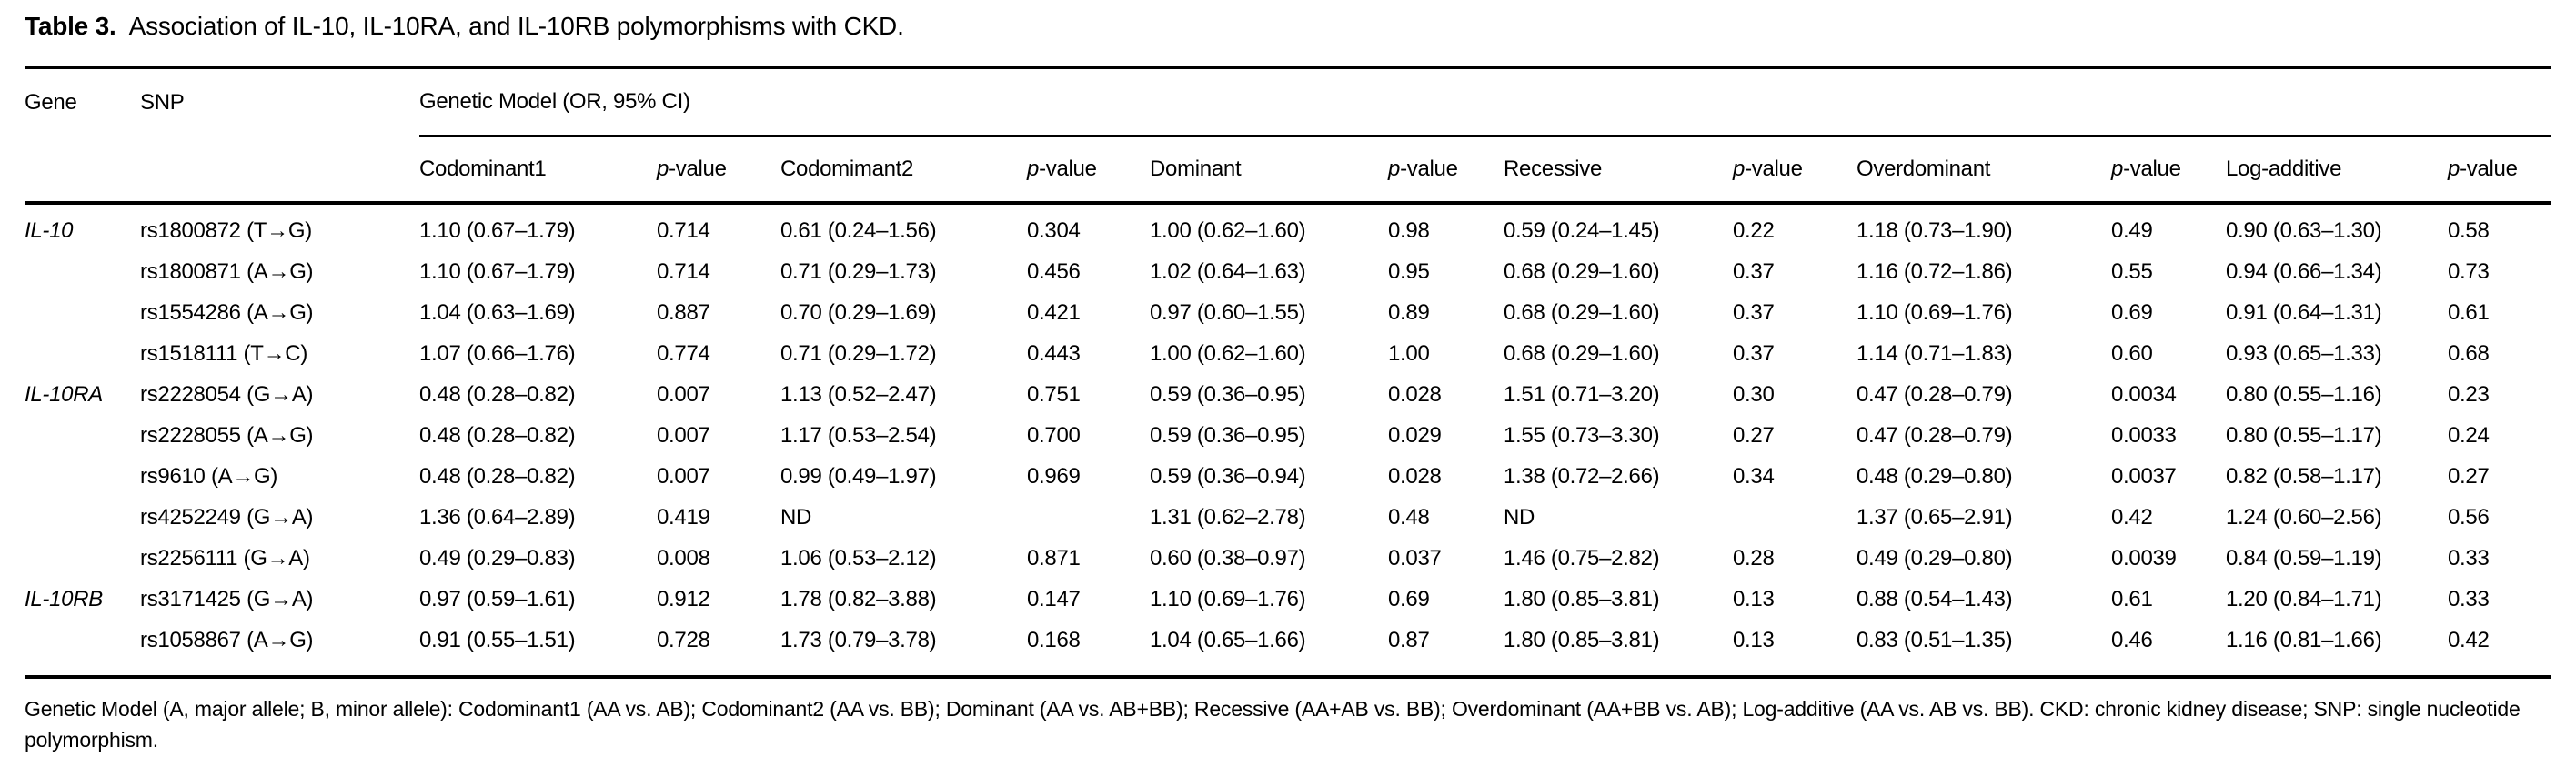  I want to click on p-value-cell: 0.60, so click(2132, 353).